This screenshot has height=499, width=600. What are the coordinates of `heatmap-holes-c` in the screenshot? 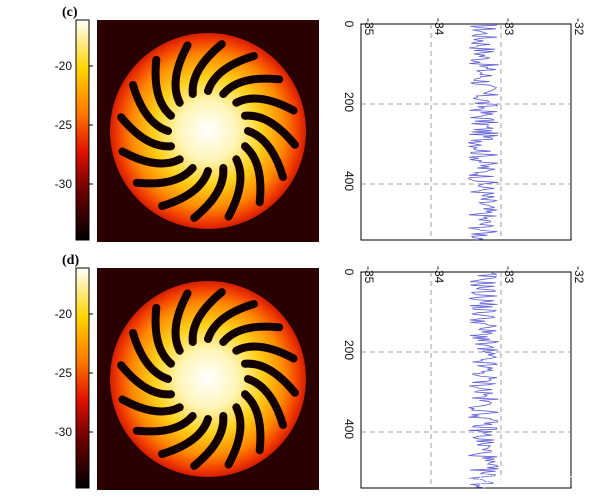 It's located at (208, 131).